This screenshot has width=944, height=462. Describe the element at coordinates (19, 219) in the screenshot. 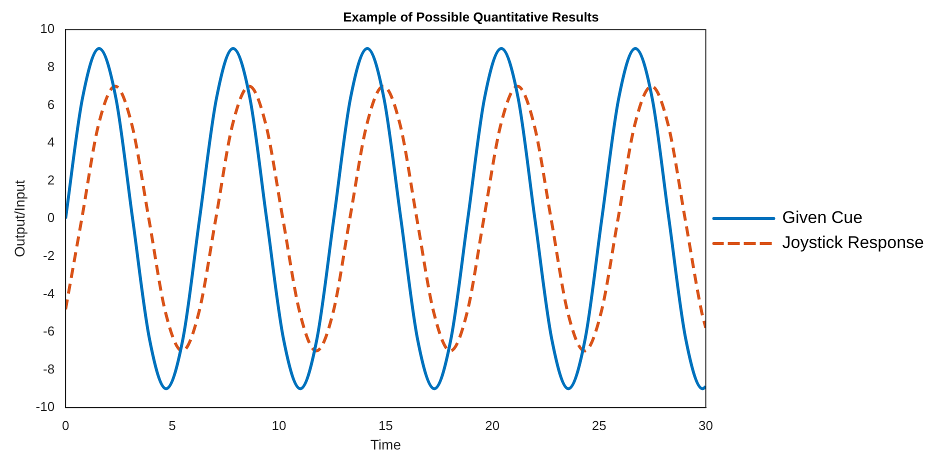

I see `y-axis-title: Output/Input` at that location.